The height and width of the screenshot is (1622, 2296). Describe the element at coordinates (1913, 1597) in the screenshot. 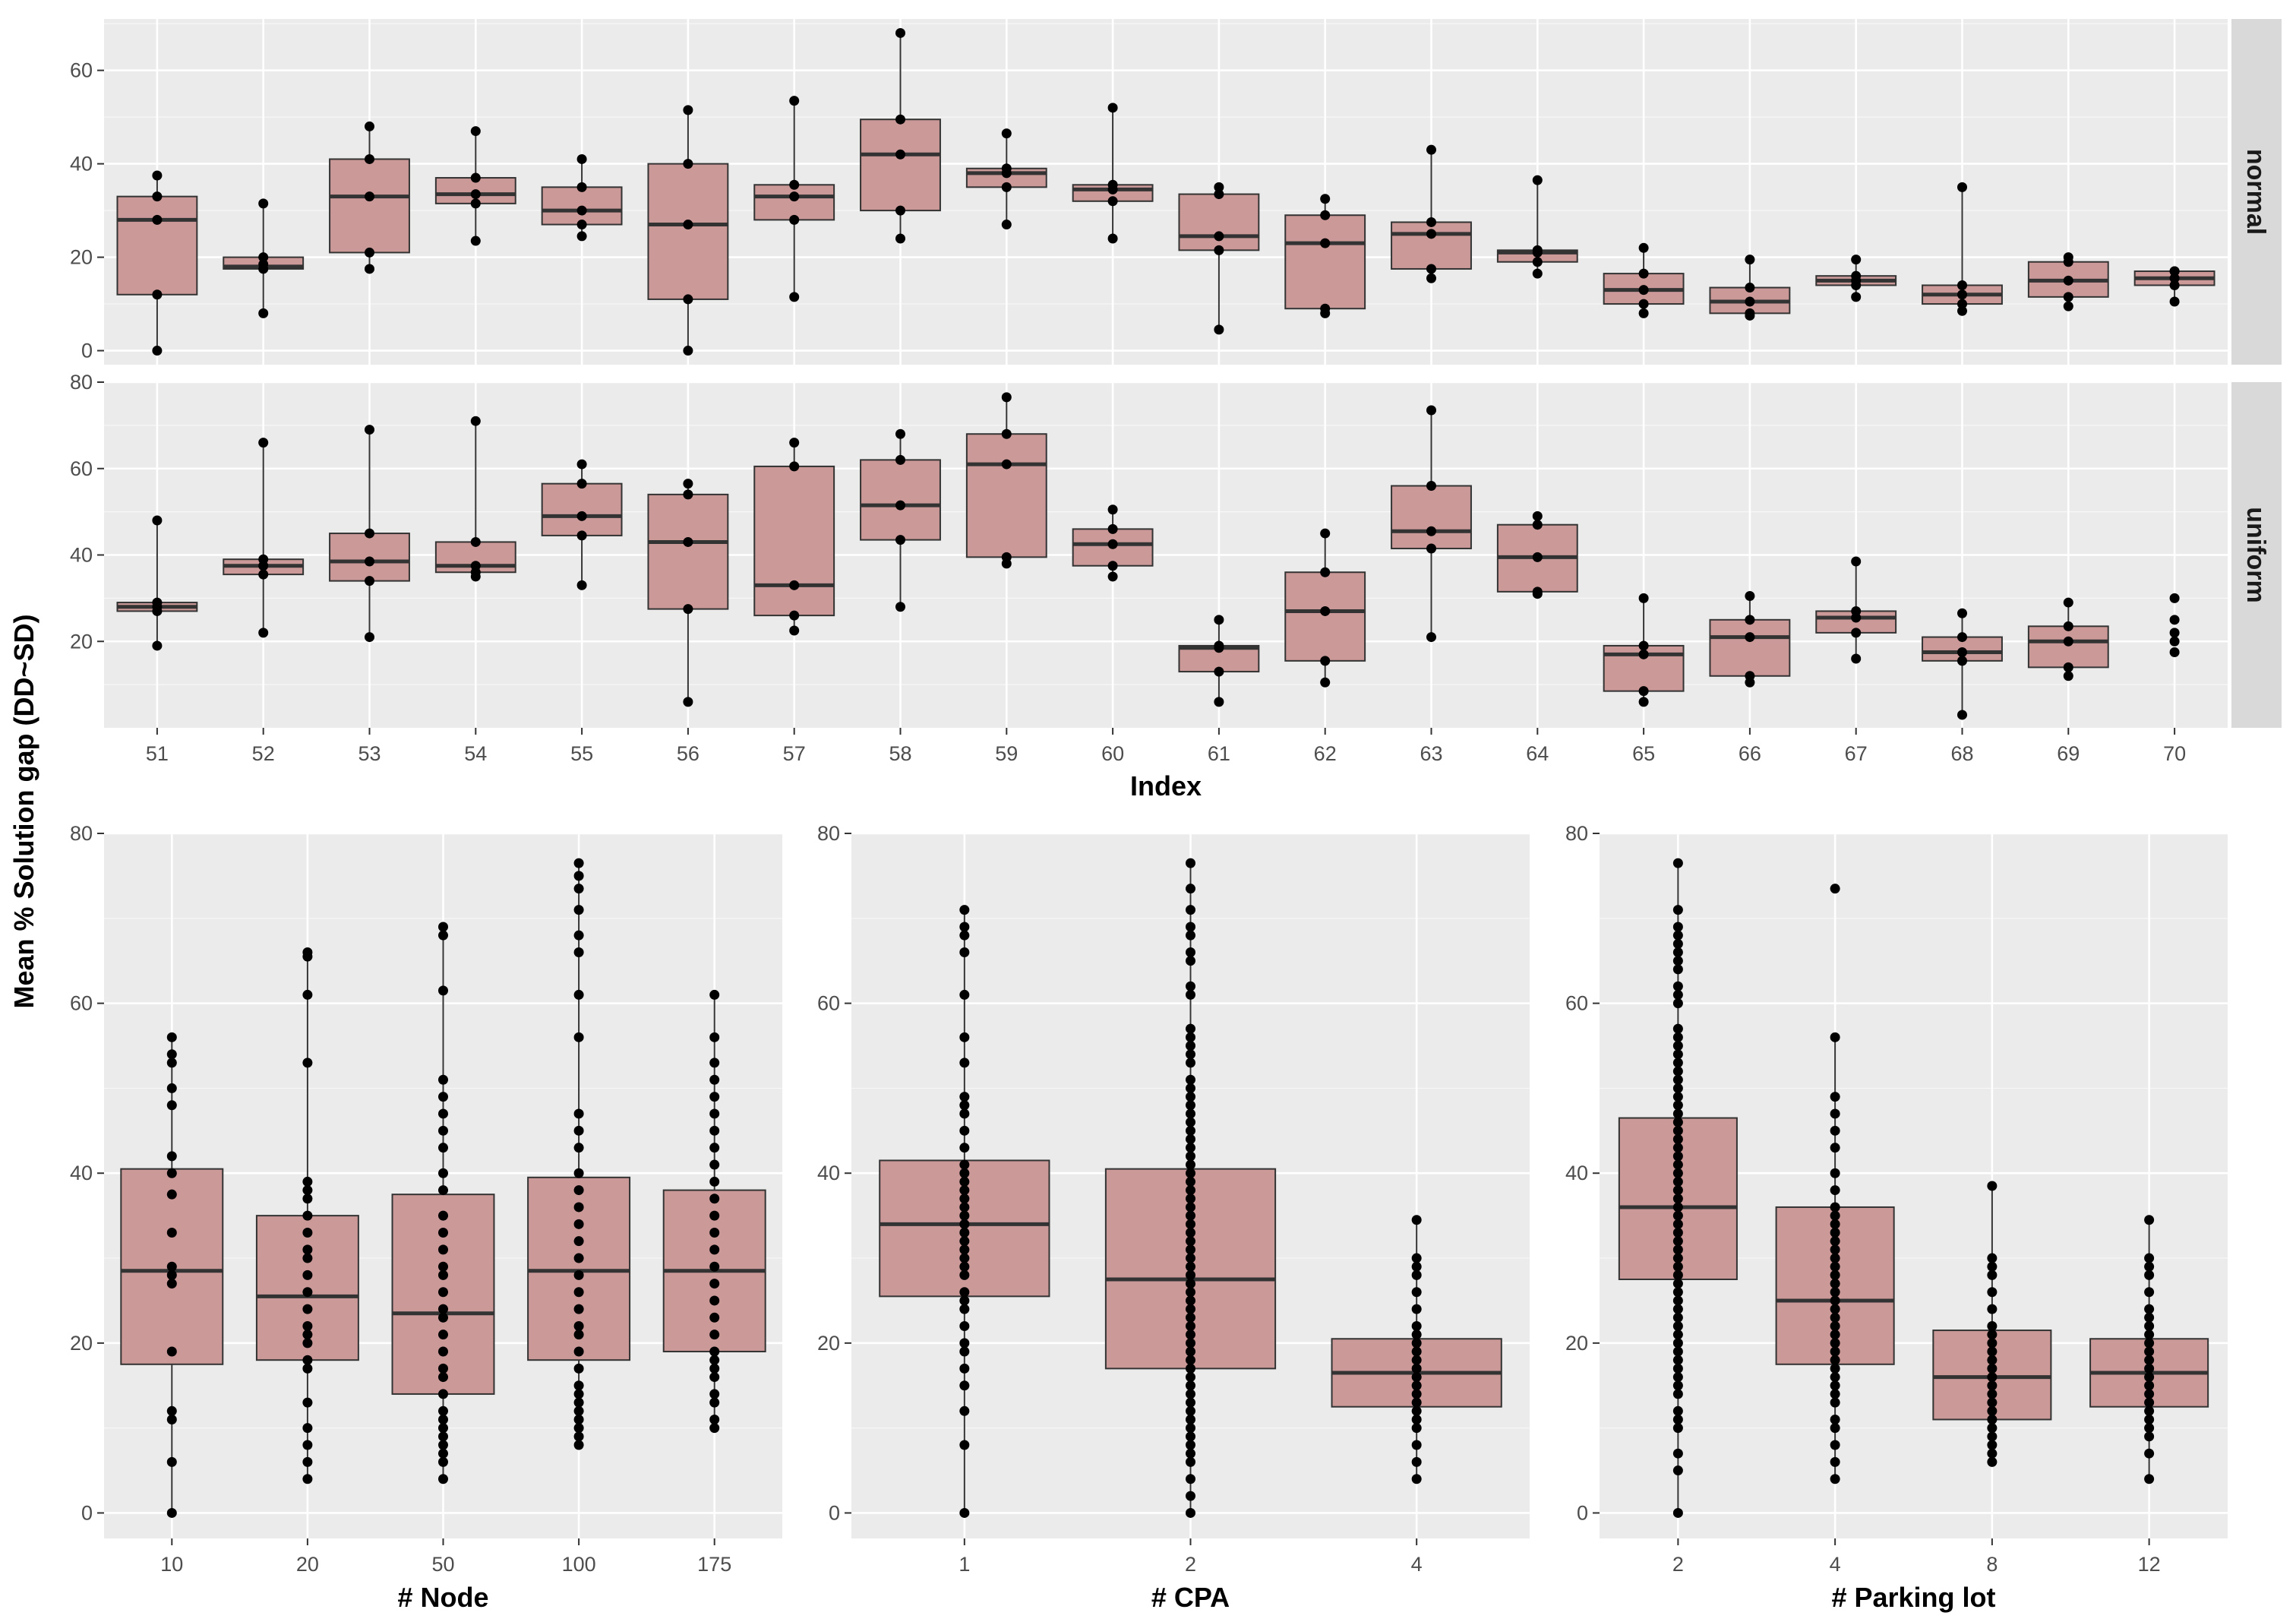

I see `x-axis-title: # Parking lot` at that location.